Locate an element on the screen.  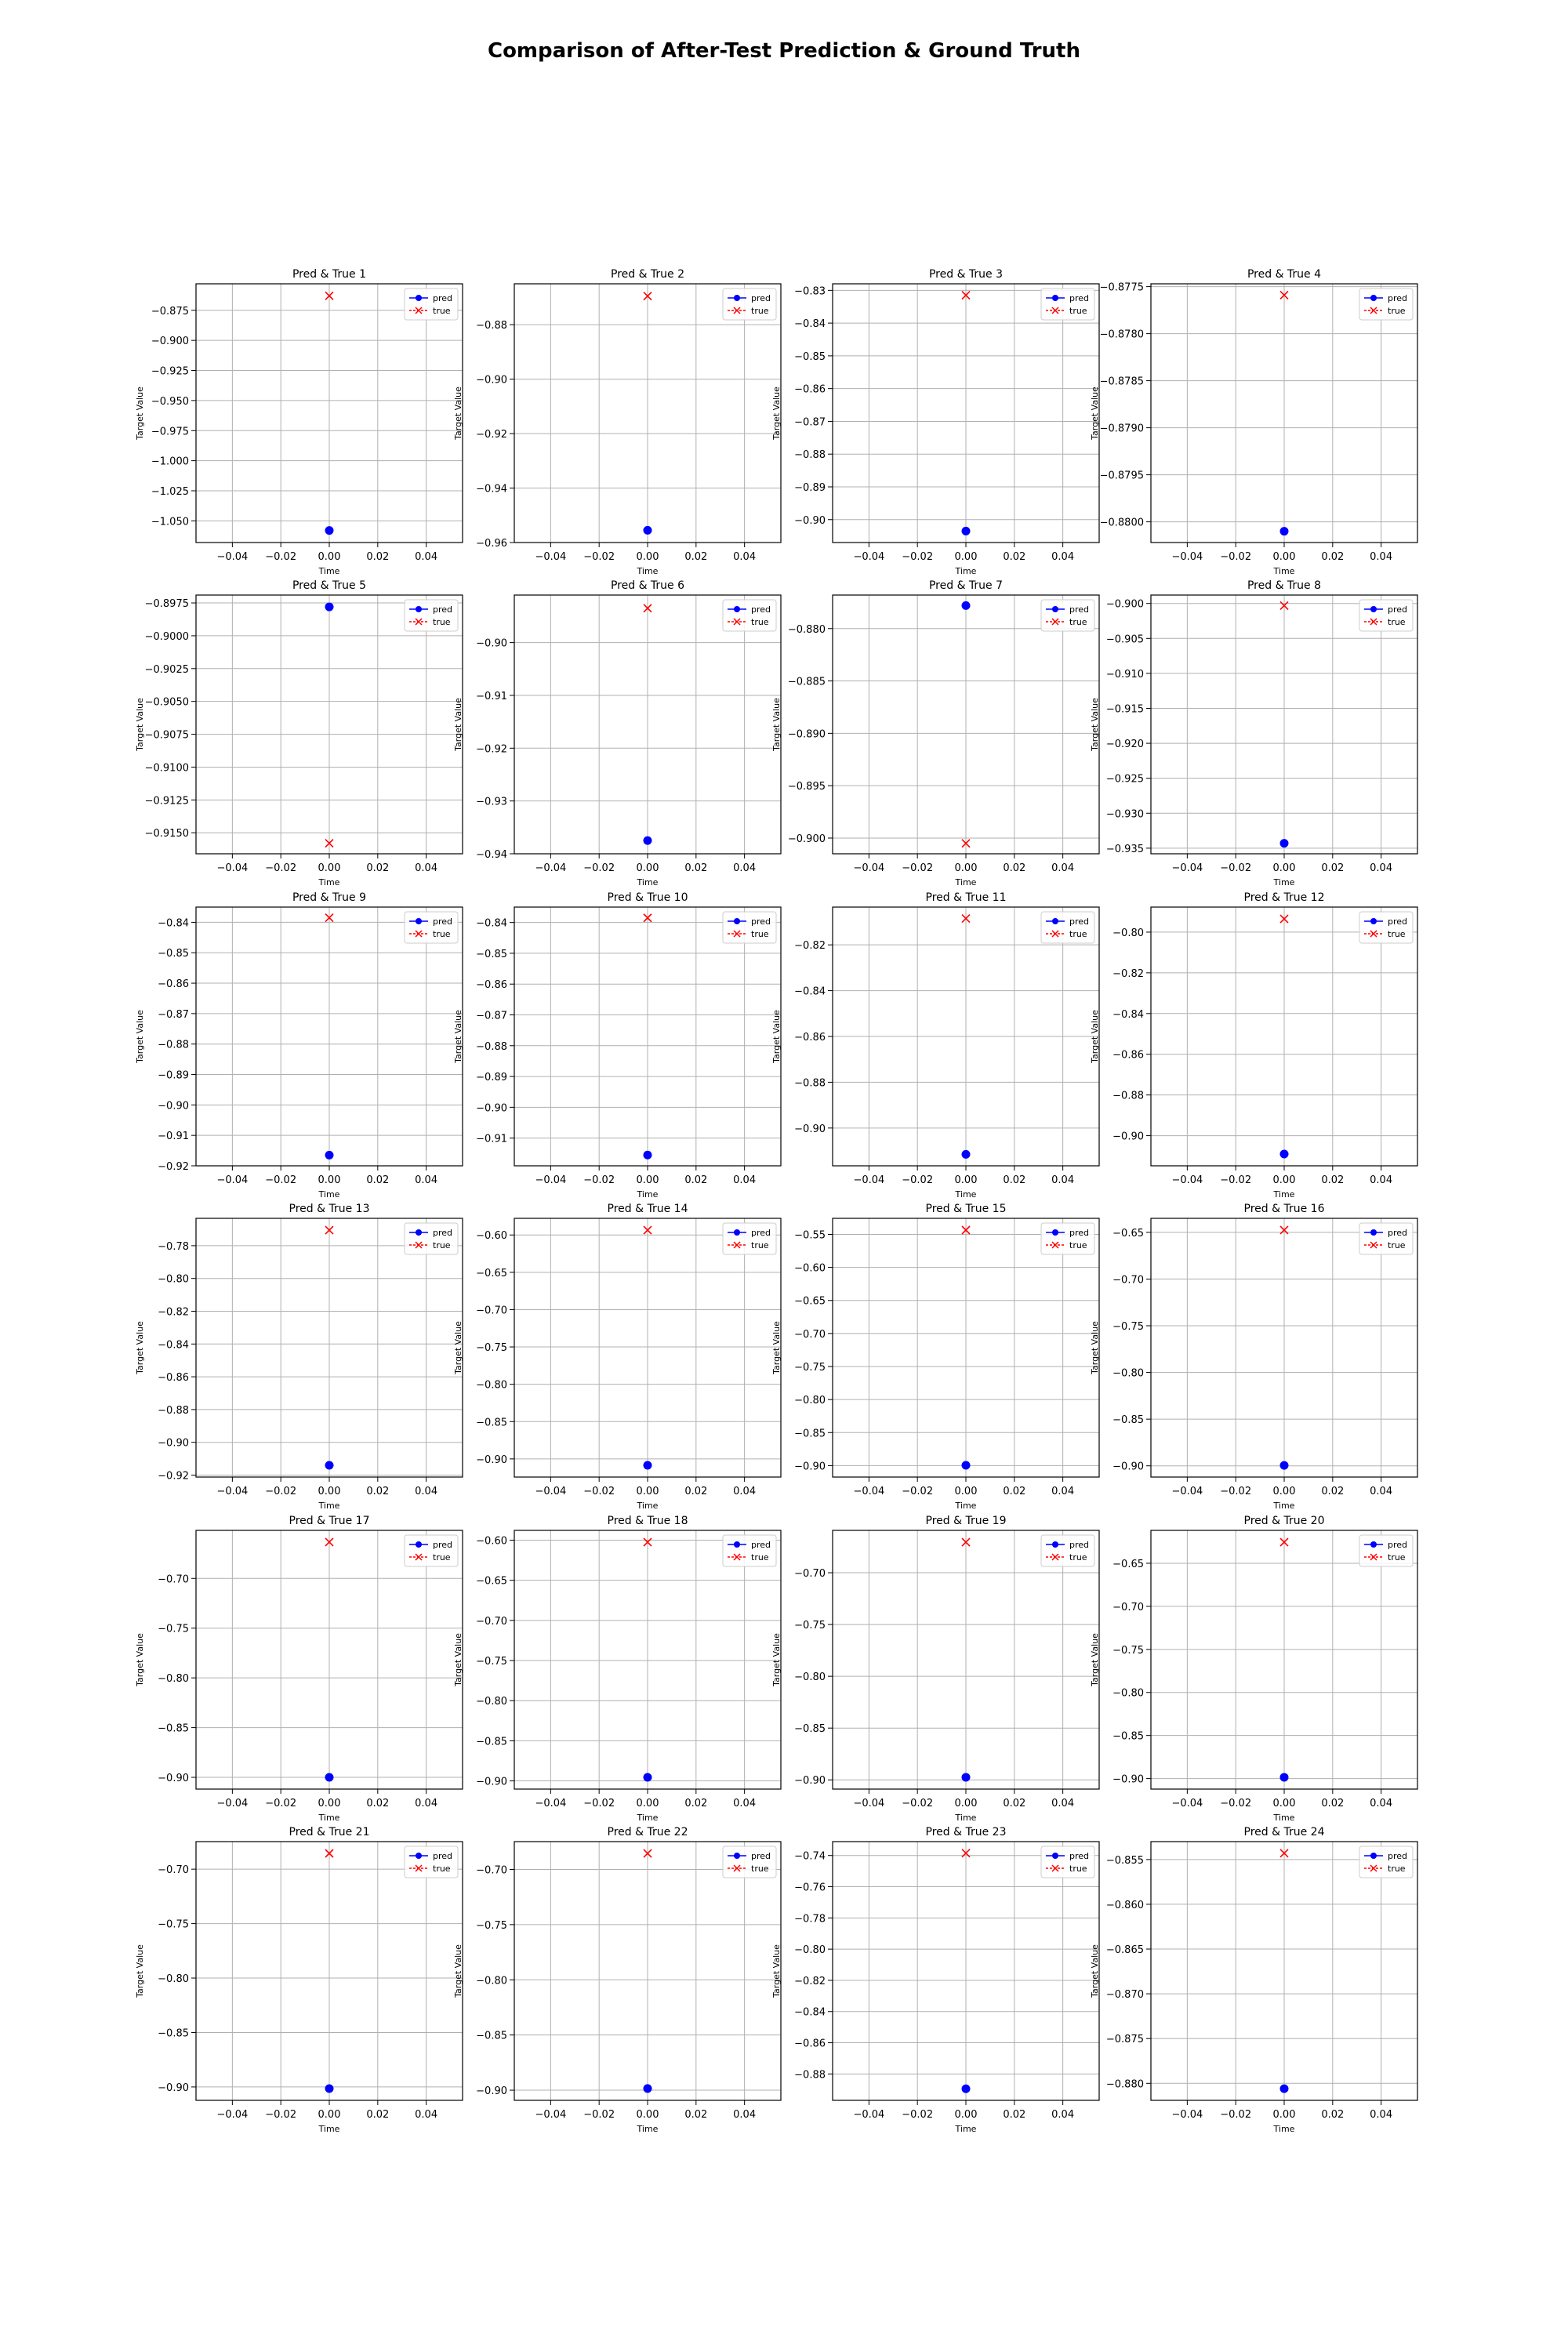
y-axis-label: Target Value is located at coordinates (776, 1660).